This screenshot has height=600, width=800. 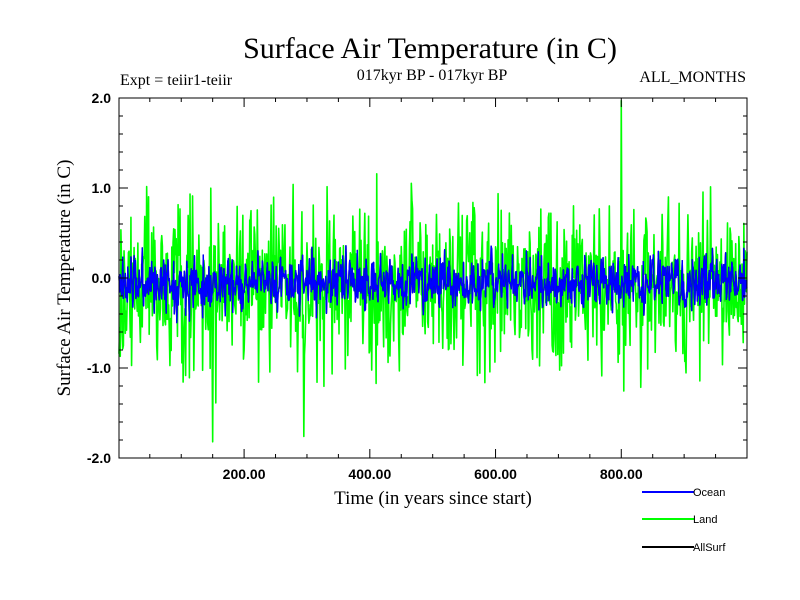 What do you see at coordinates (621, 474) in the screenshot?
I see `x-tick-label: 800.00` at bounding box center [621, 474].